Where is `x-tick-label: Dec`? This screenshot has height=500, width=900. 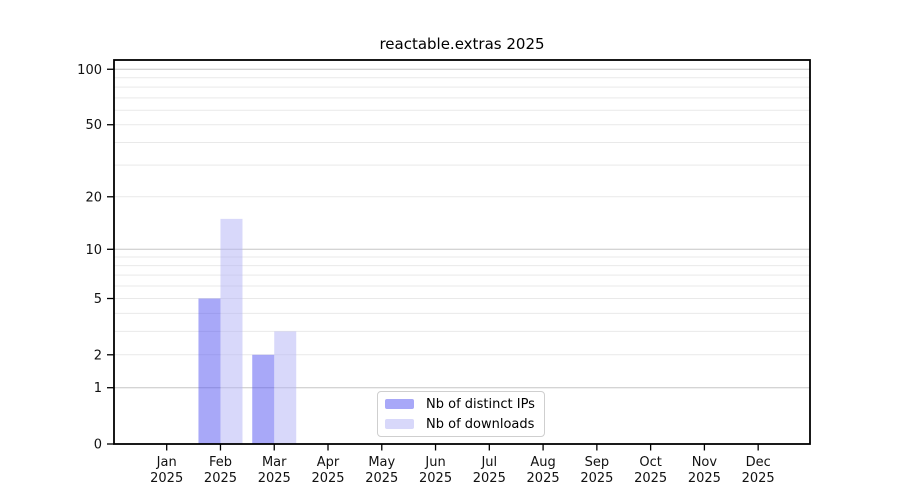 x-tick-label: Dec is located at coordinates (758, 462).